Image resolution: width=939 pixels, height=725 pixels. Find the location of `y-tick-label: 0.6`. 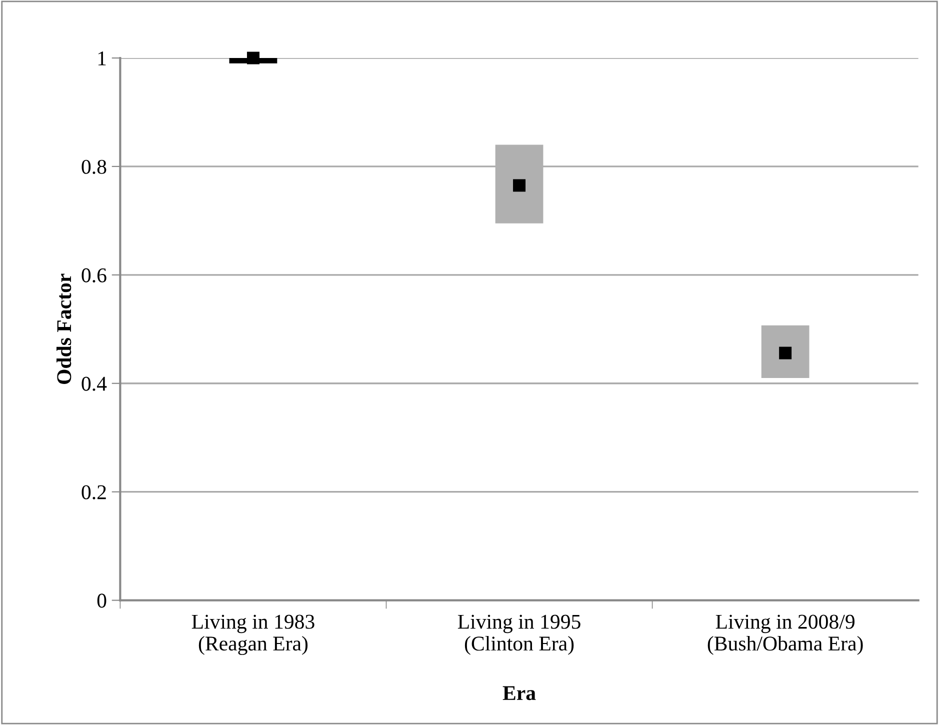

y-tick-label: 0.6 is located at coordinates (94, 275).